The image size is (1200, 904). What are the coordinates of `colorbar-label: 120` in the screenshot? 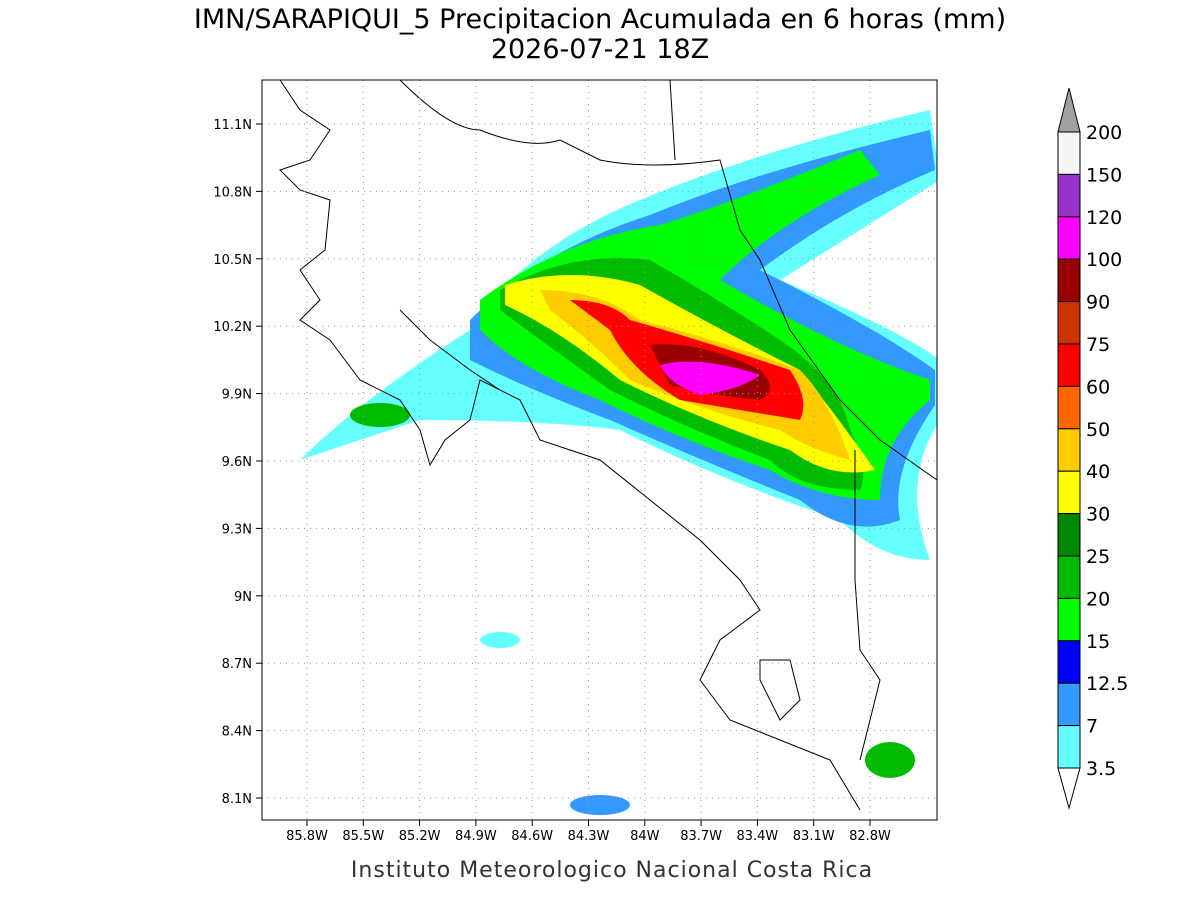 It's located at (1104, 218).